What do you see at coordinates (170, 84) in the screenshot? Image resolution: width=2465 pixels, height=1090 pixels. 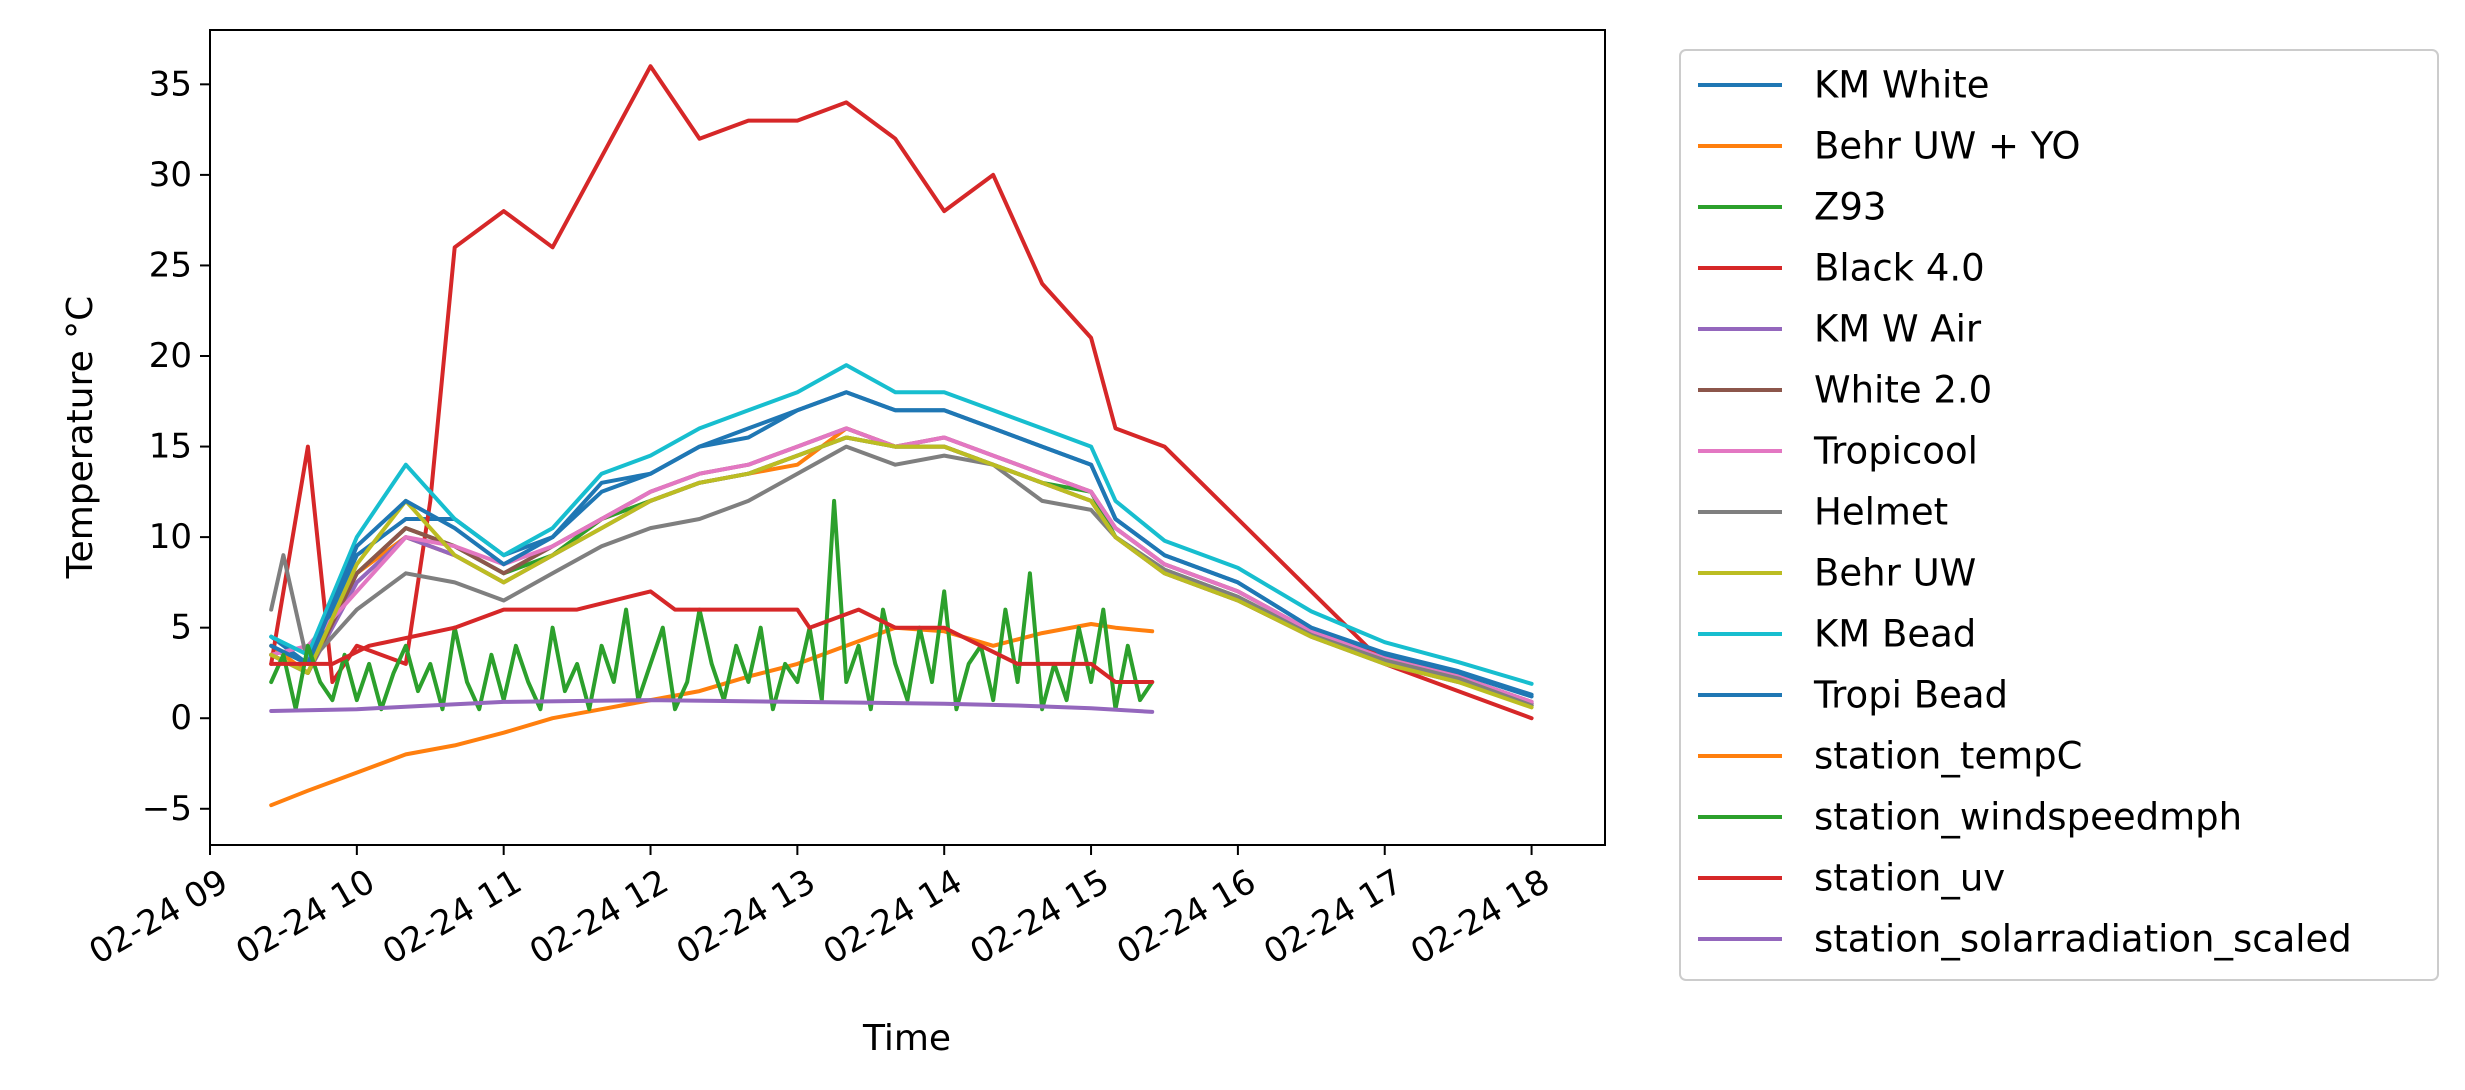 I see `y-tick-label: 35` at bounding box center [170, 84].